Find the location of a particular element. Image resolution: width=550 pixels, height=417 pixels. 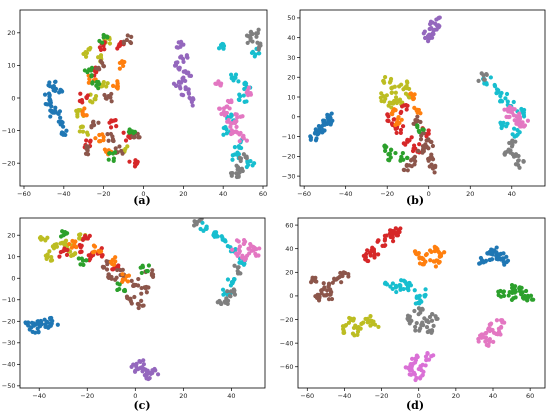

x-tick-label: −20 is located at coordinates (387, 194).